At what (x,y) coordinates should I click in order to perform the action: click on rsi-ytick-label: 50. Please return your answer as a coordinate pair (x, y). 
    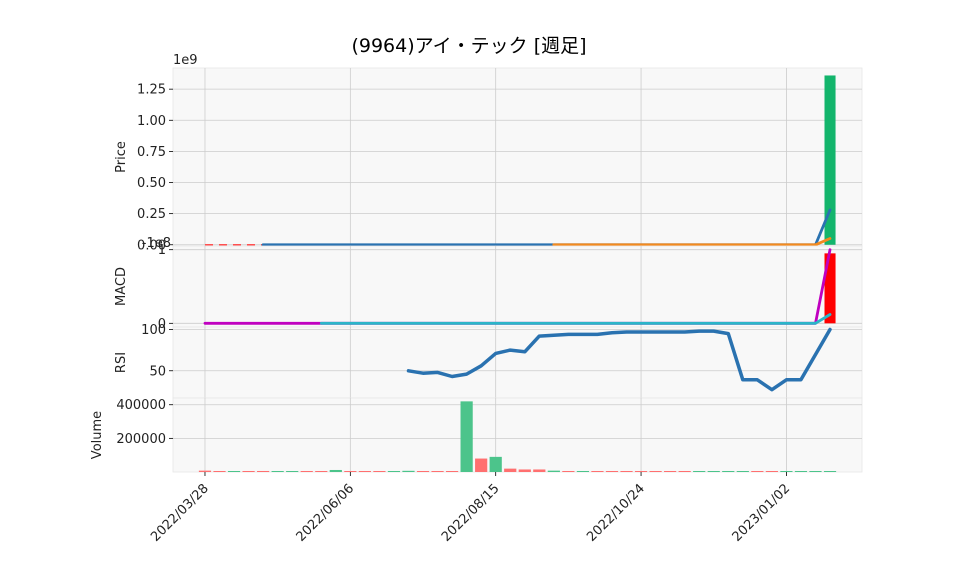
    Looking at the image, I should click on (157, 371).